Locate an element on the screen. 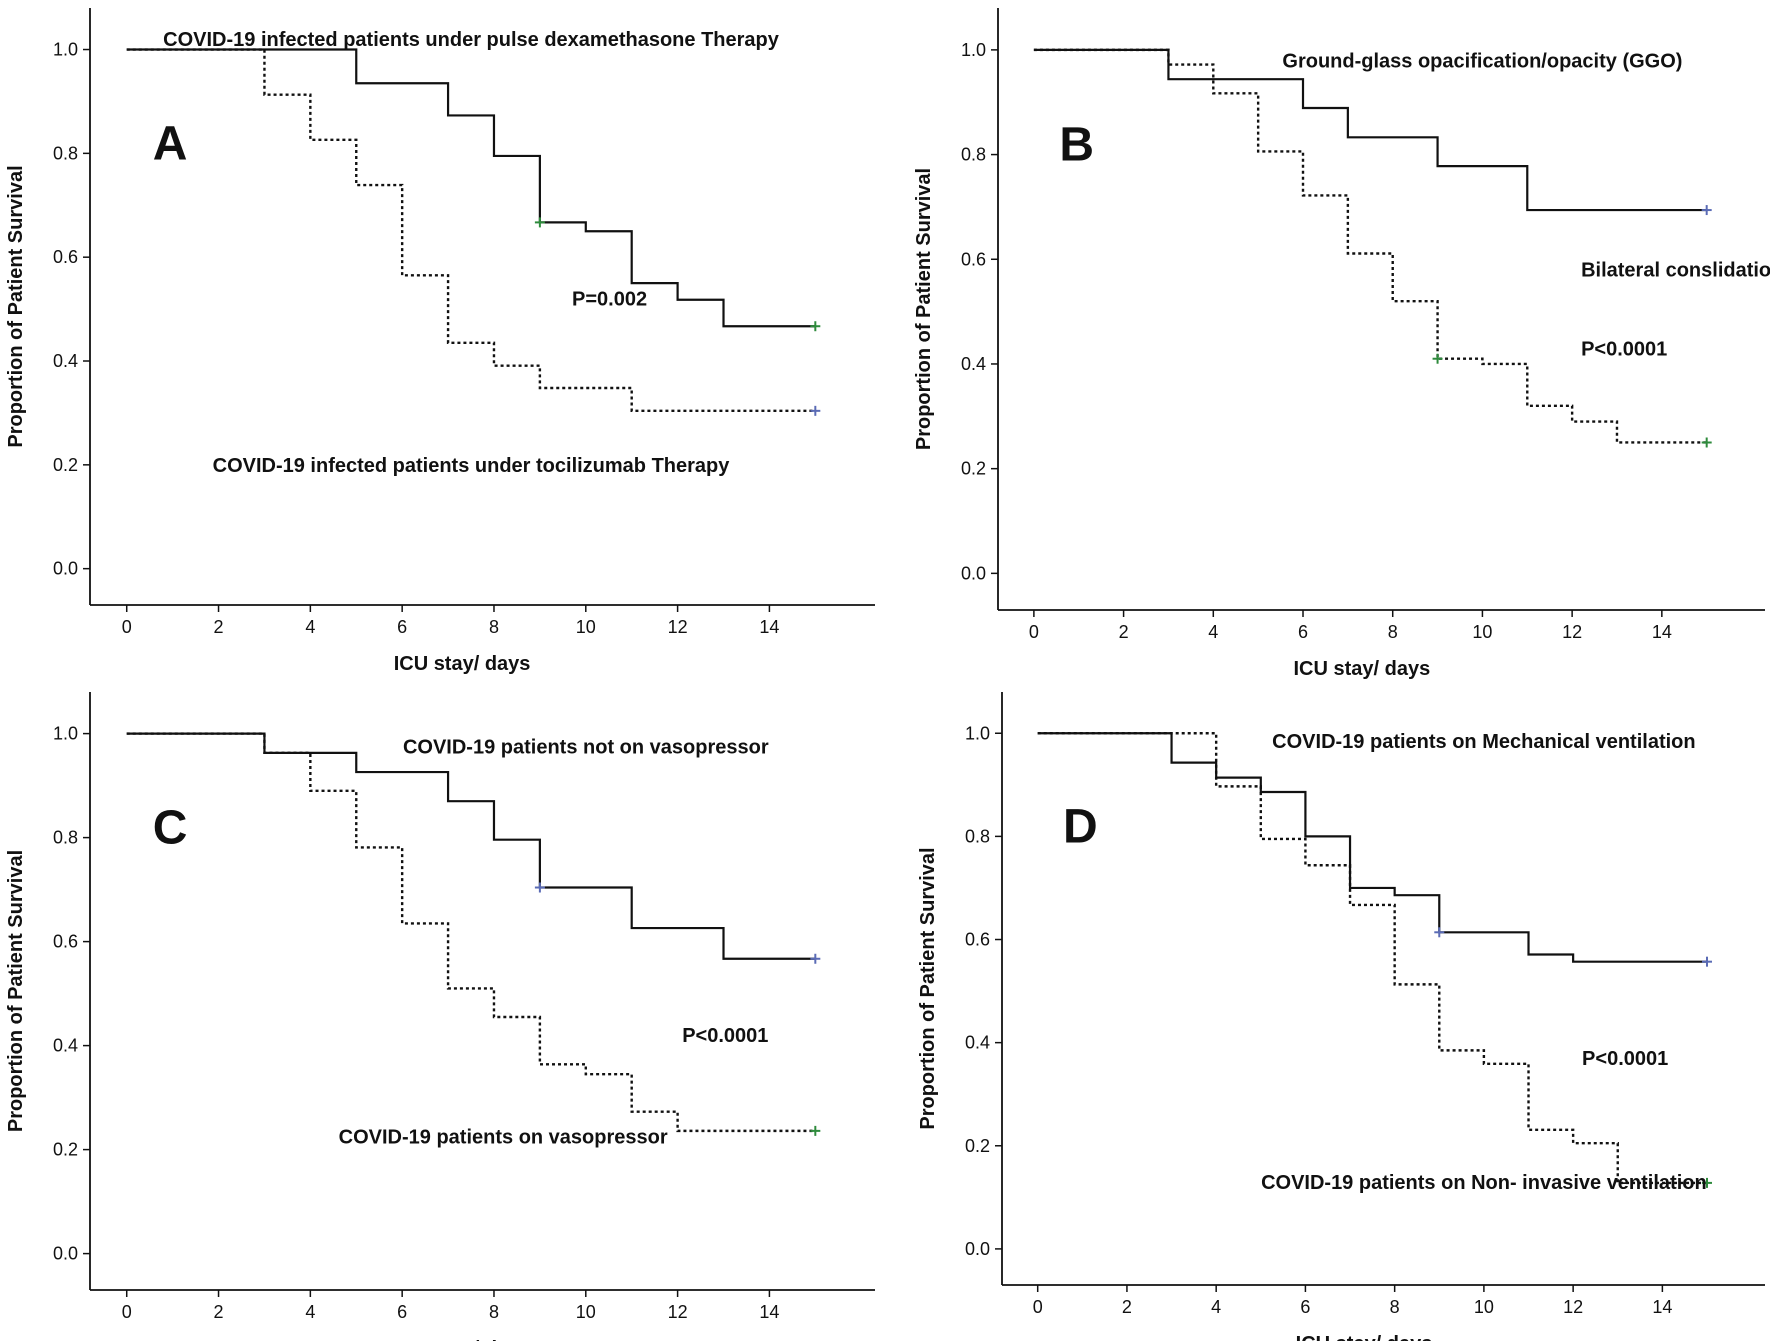 This screenshot has width=1770, height=1341. panel-letter: B is located at coordinates (1076, 144).